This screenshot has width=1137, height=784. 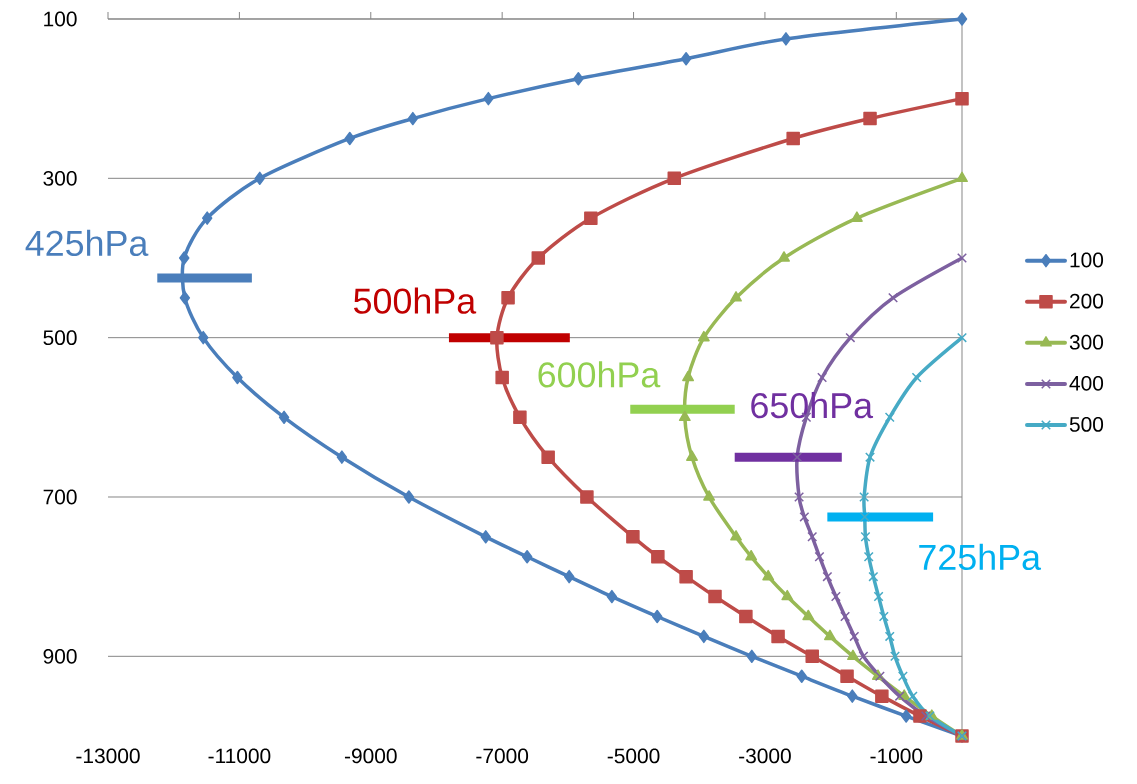 I want to click on y-tick-label: 100, so click(x=60, y=19).